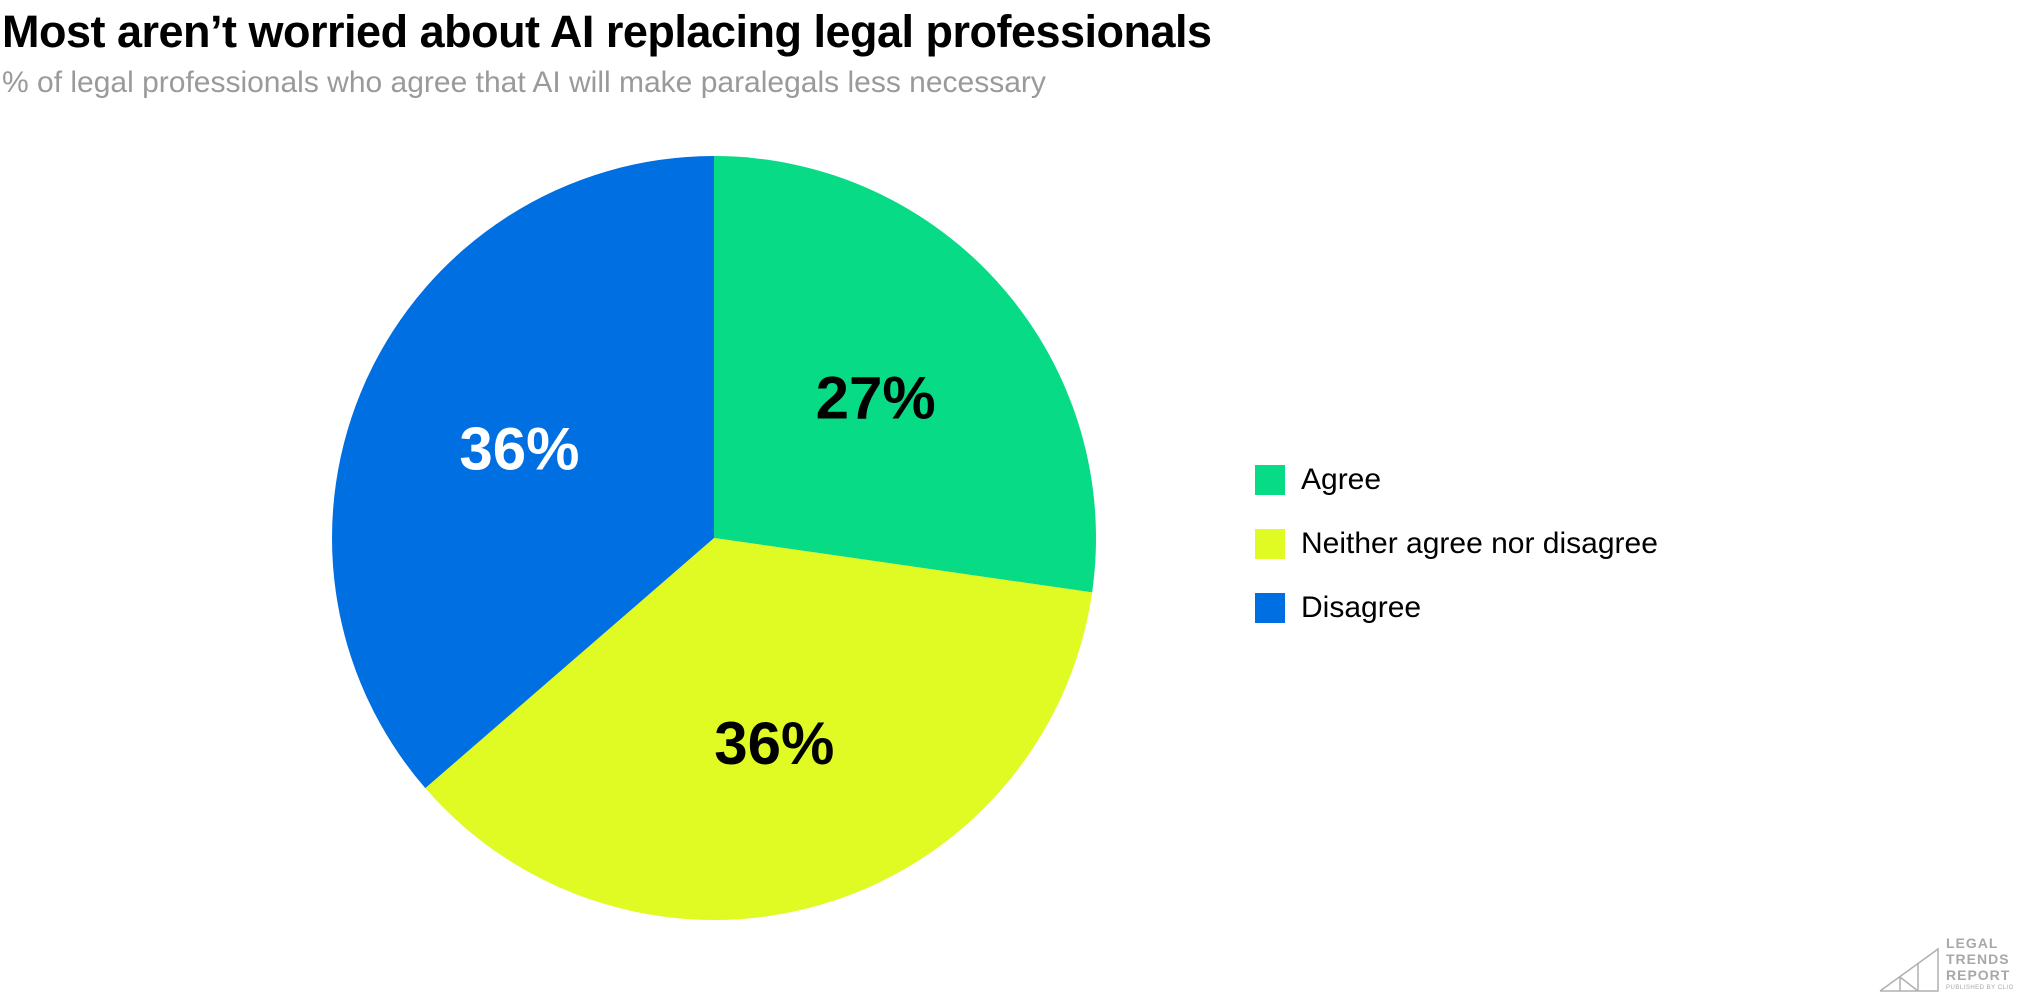 This screenshot has width=2030, height=1001. I want to click on legend-item-disagree: Disagree, so click(1456, 608).